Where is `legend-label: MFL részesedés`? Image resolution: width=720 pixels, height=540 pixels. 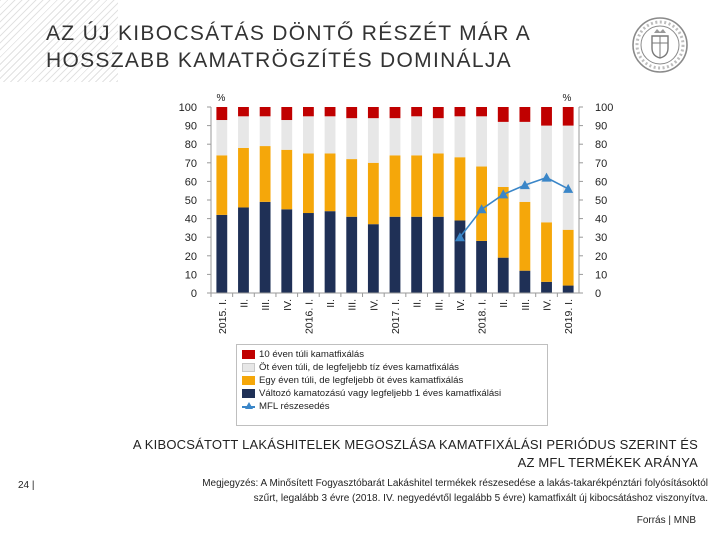
legend-label: MFL részesedés is located at coordinates (294, 406).